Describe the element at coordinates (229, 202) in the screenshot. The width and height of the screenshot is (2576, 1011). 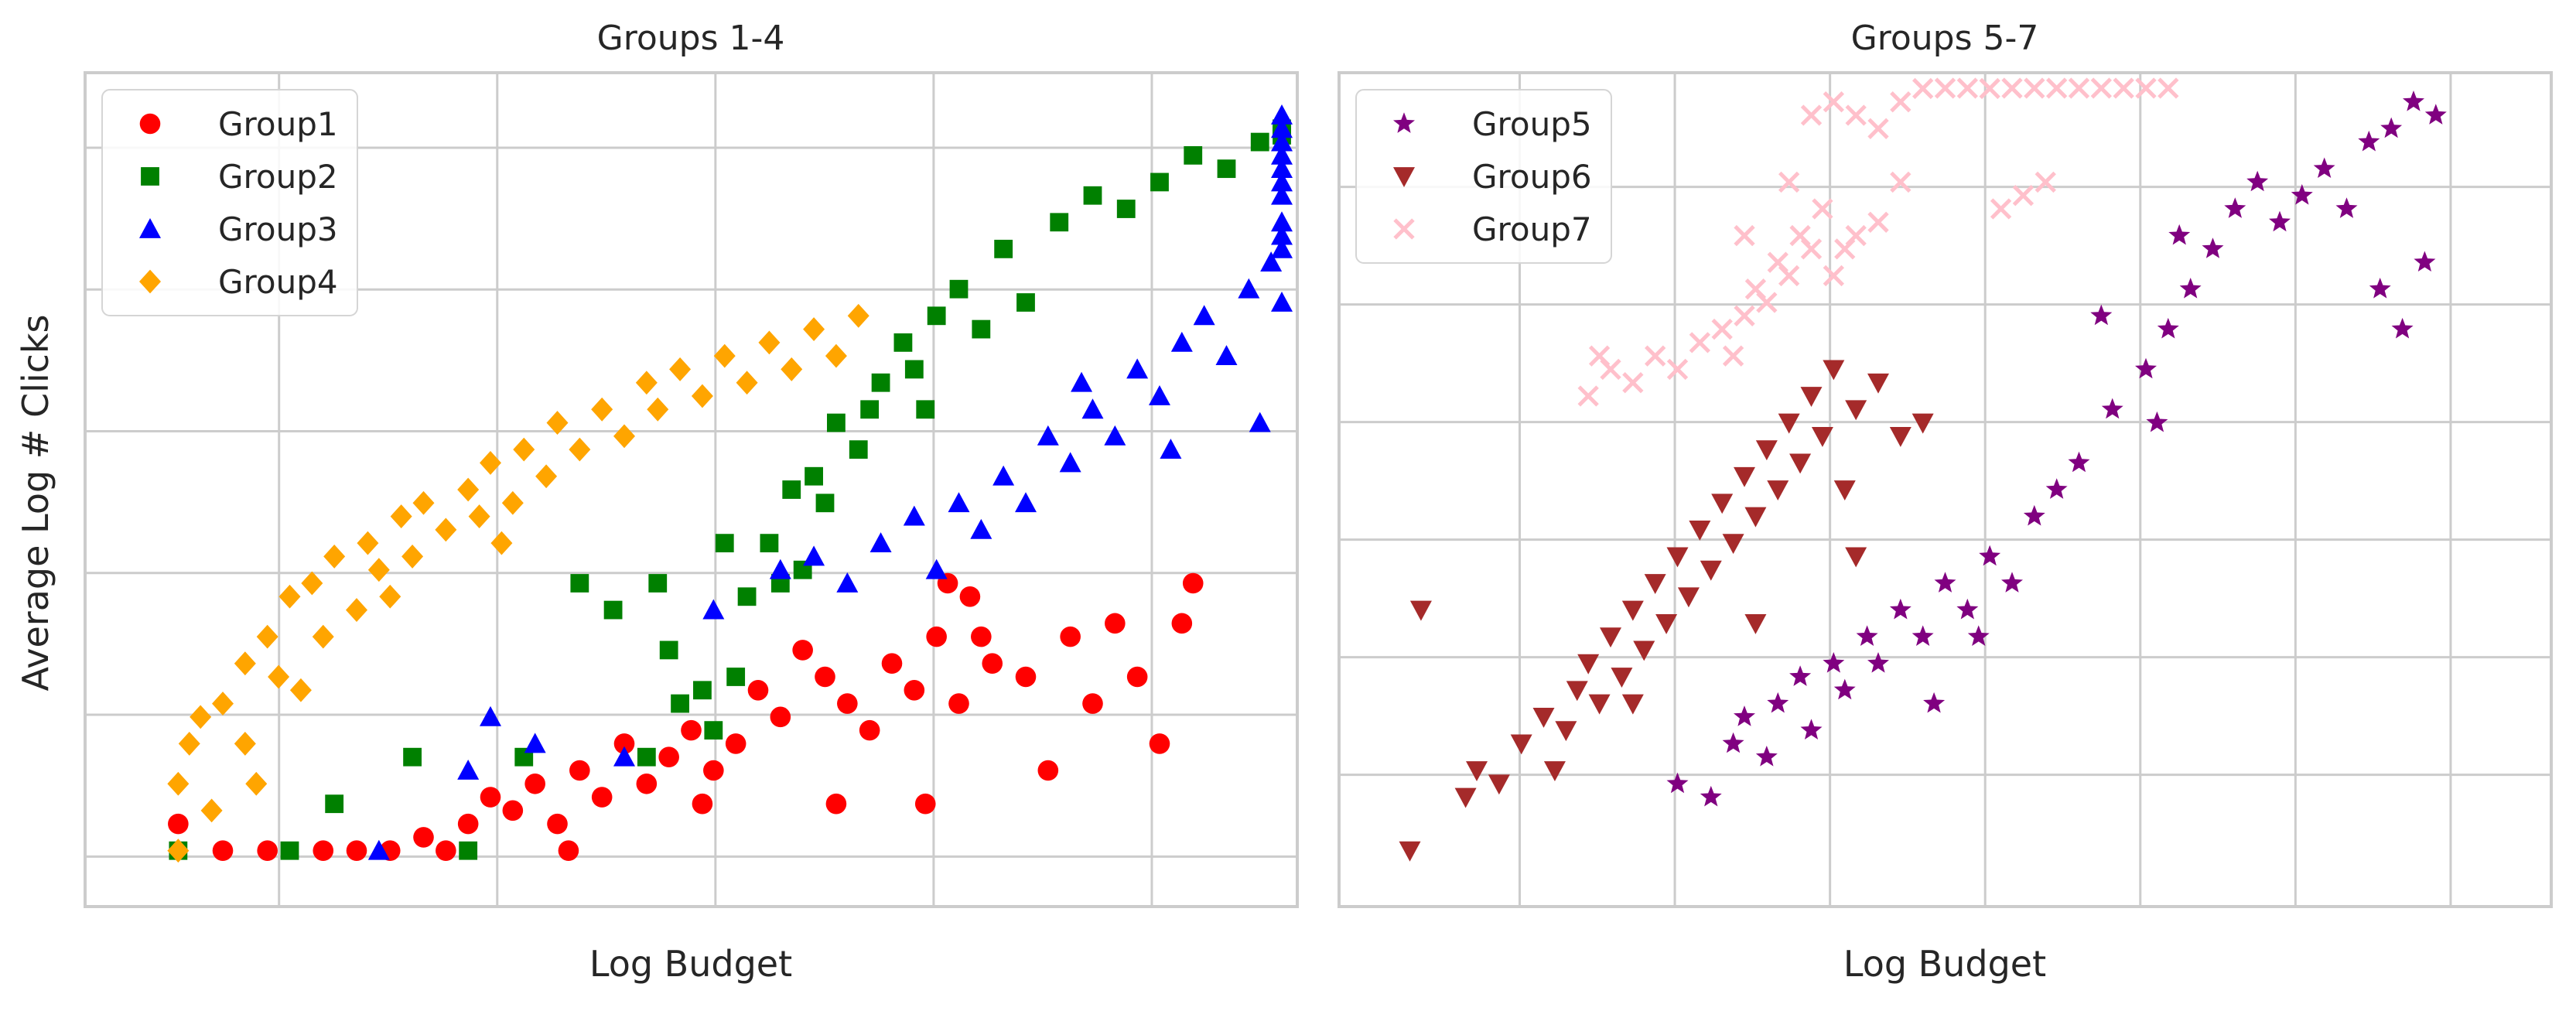
I see `legend-box` at that location.